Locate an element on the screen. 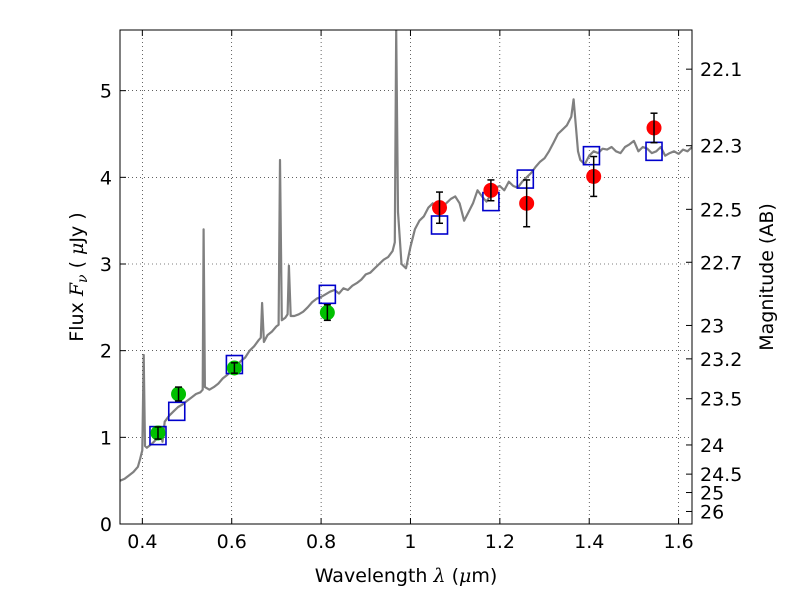  y-tick-label: 5 is located at coordinates (106, 92).